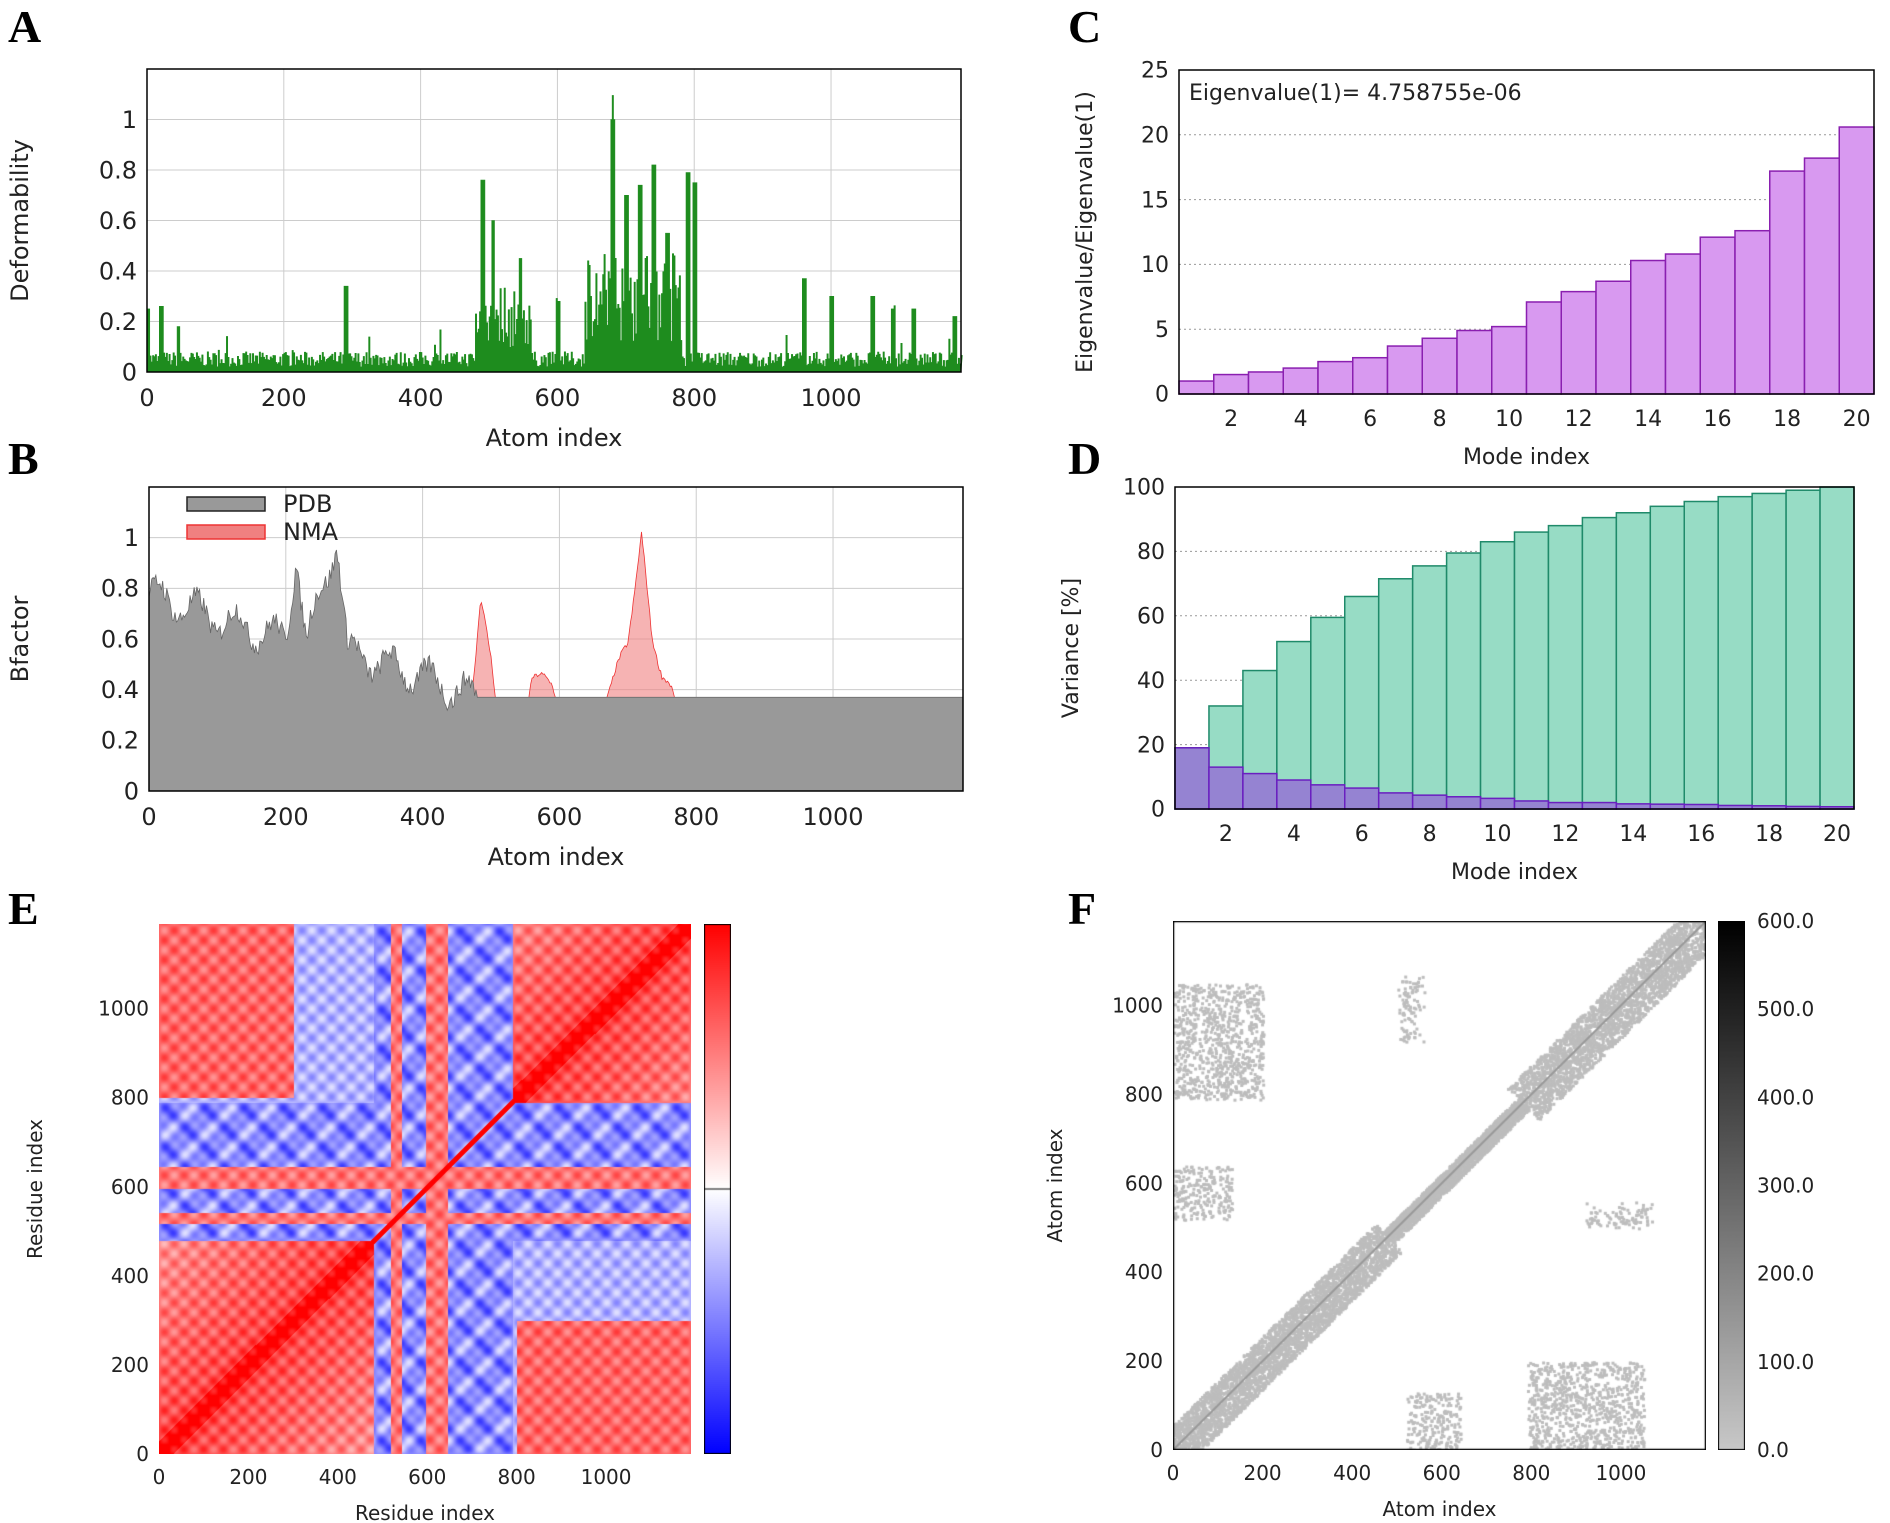 This screenshot has height=1523, width=1890. What do you see at coordinates (130, 1276) in the screenshot?
I see `correlation-ytick-label: 400` at bounding box center [130, 1276].